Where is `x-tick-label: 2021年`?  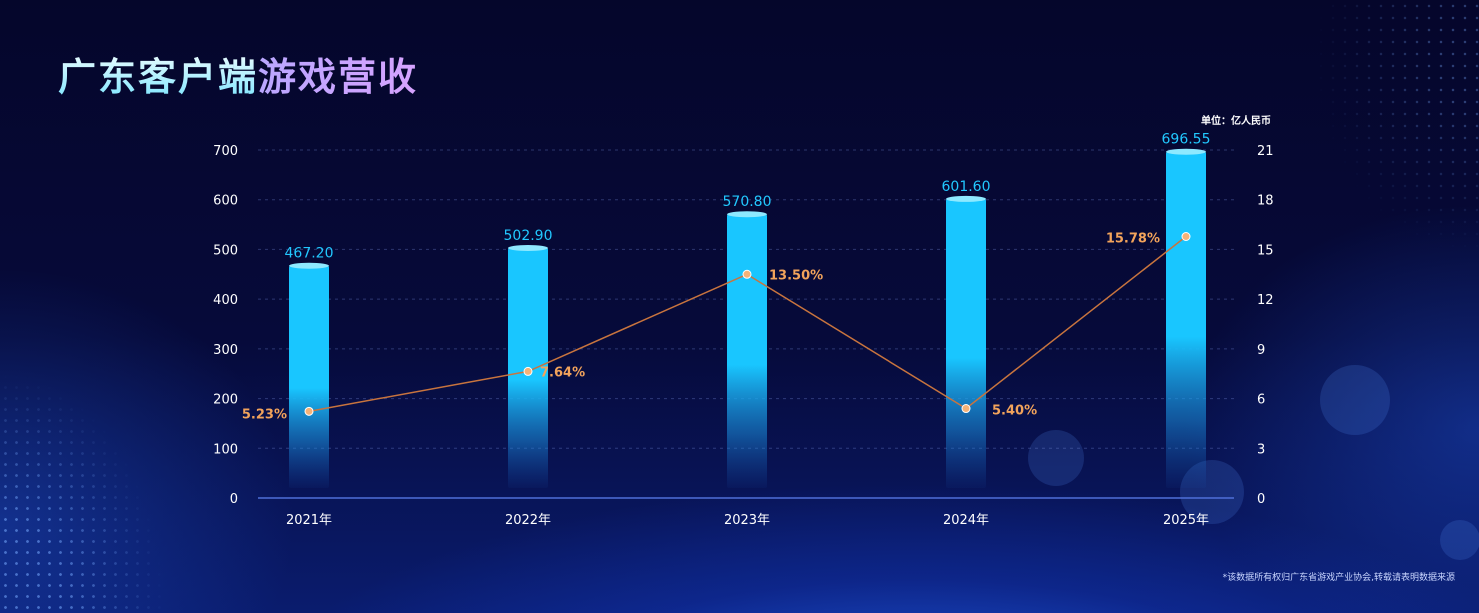
x-tick-label: 2021年 is located at coordinates (309, 520).